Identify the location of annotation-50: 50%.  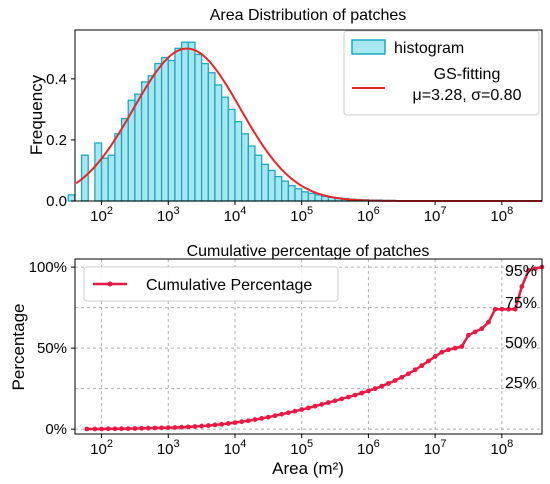
(521, 343).